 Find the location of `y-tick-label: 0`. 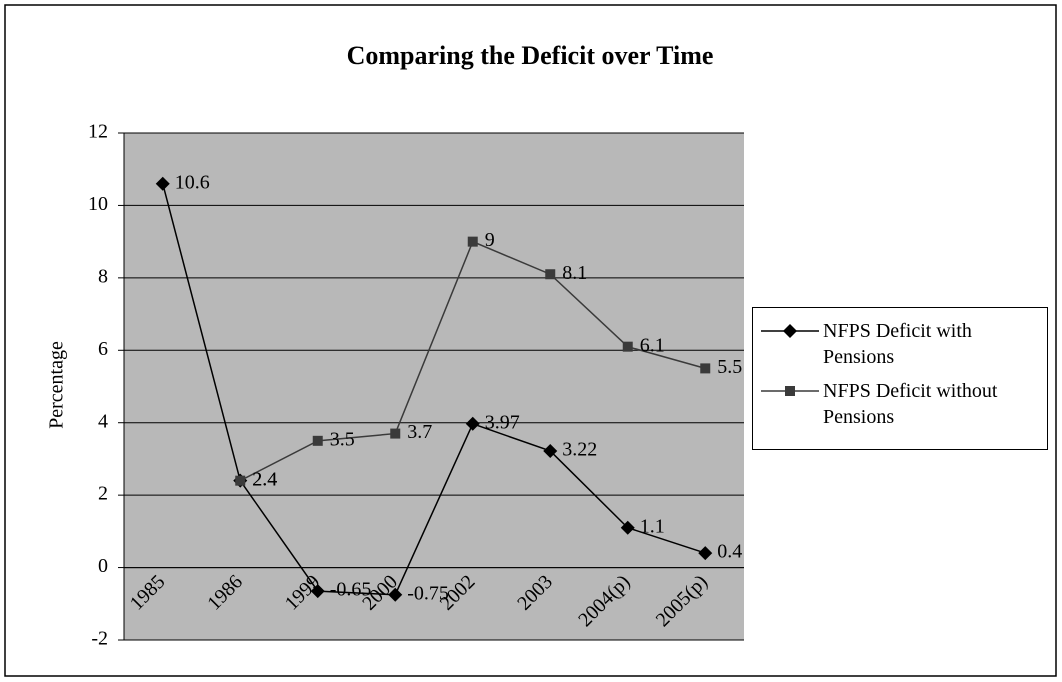

y-tick-label: 0 is located at coordinates (103, 566).